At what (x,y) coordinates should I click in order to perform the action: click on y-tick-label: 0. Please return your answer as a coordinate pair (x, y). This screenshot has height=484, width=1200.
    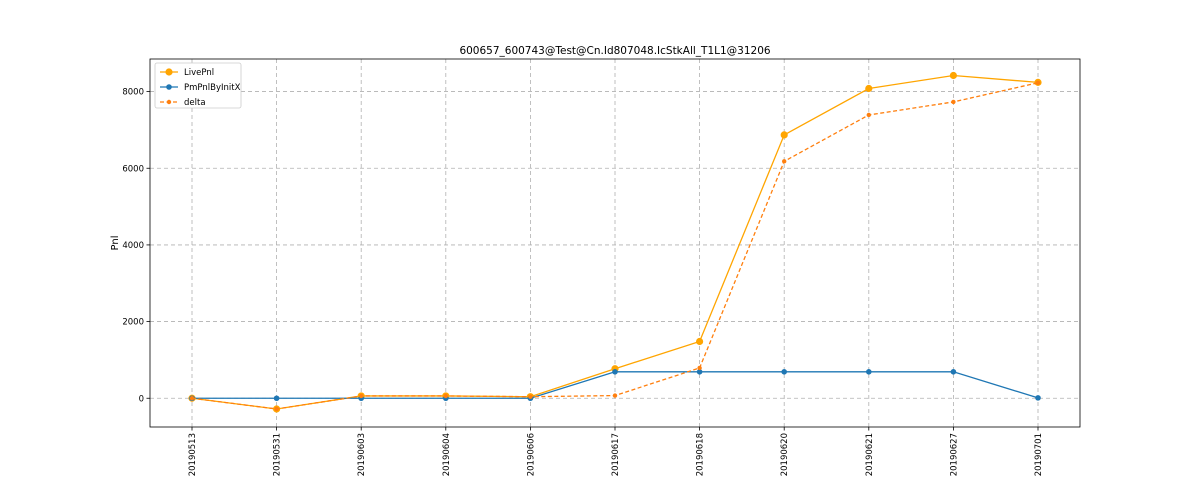
    Looking at the image, I should click on (141, 399).